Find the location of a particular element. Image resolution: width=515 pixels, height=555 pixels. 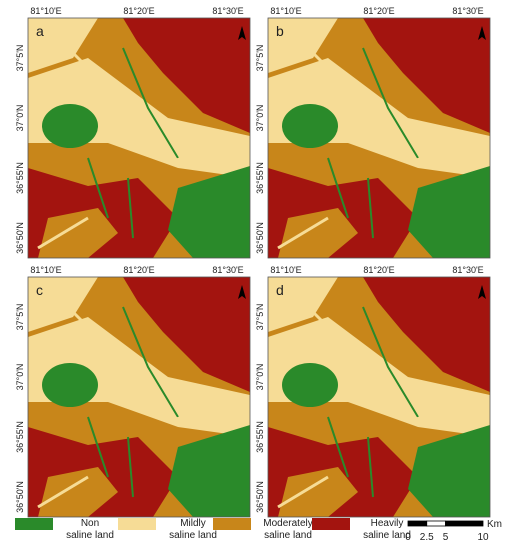

scale-unit: Km is located at coordinates (494, 524).